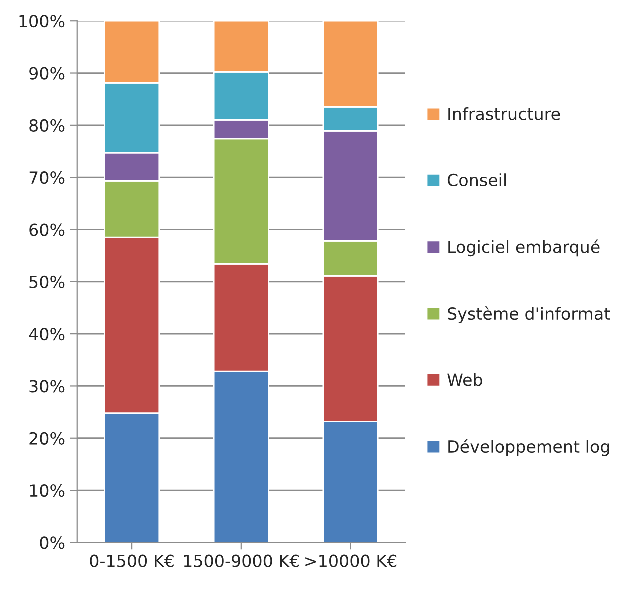  What do you see at coordinates (47, 334) in the screenshot?
I see `y-tick-label: 40%` at bounding box center [47, 334].